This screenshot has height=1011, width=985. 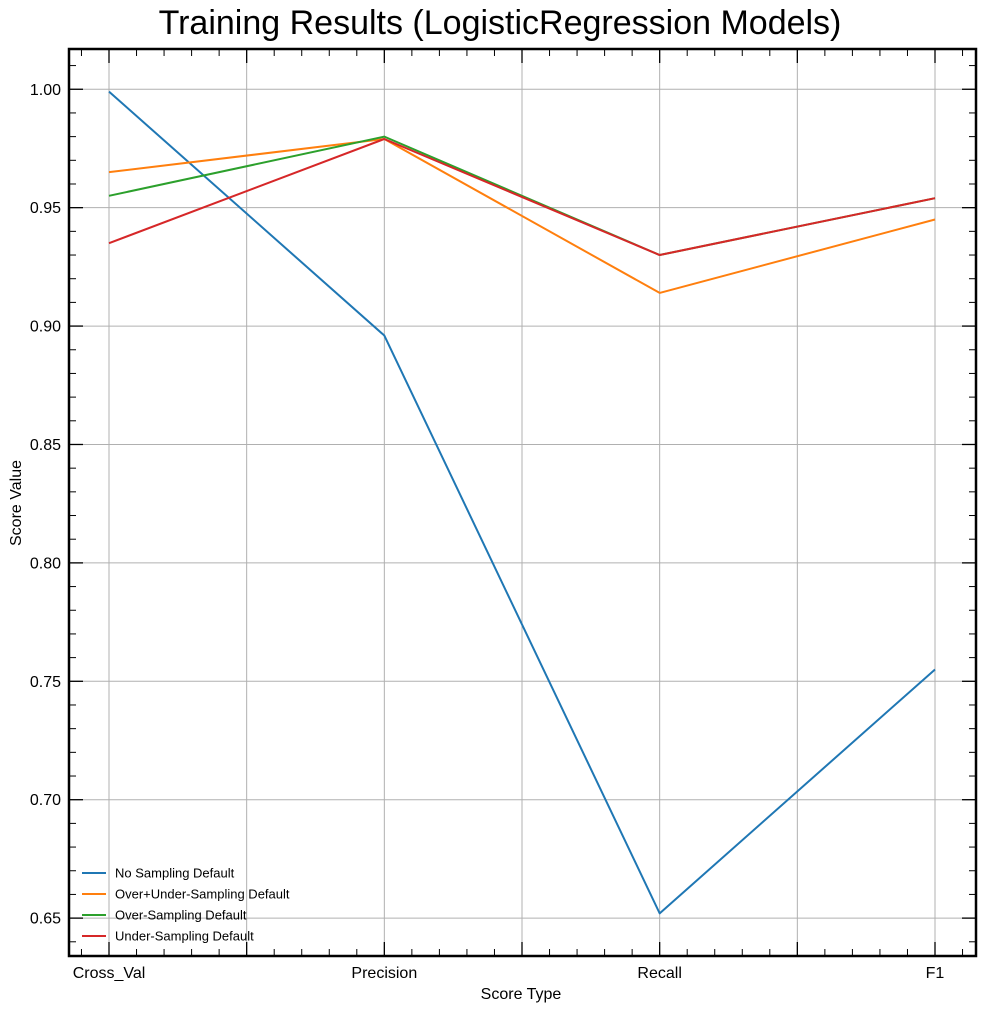 I want to click on y-tick-labels: 0.65 0.70 0.75 0.80 0.85 0.90 0.95 1.00, so click(x=45, y=505).